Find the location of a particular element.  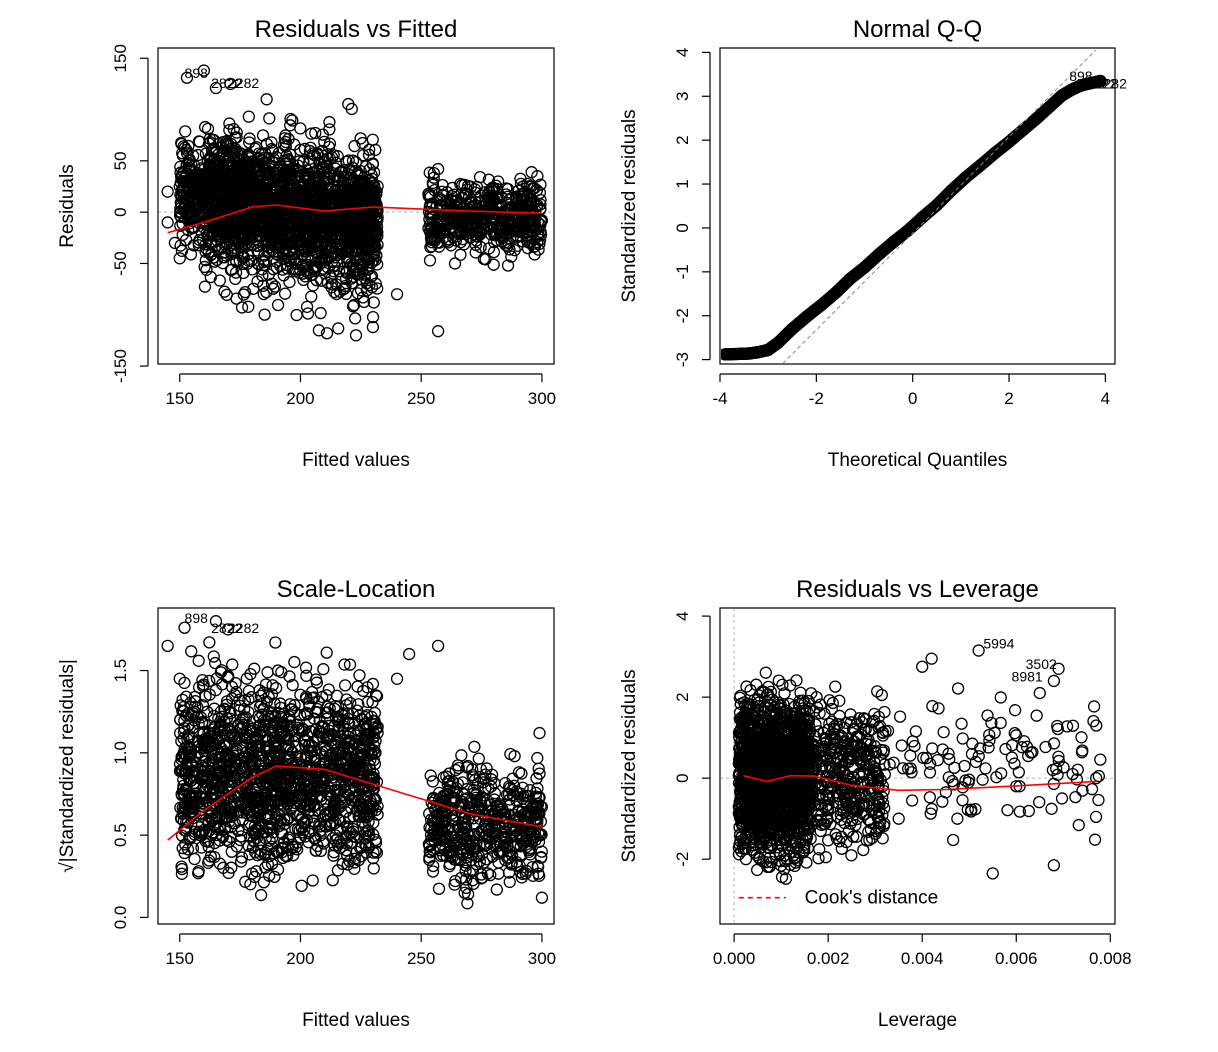

x-tick-label: 200 is located at coordinates (300, 398).